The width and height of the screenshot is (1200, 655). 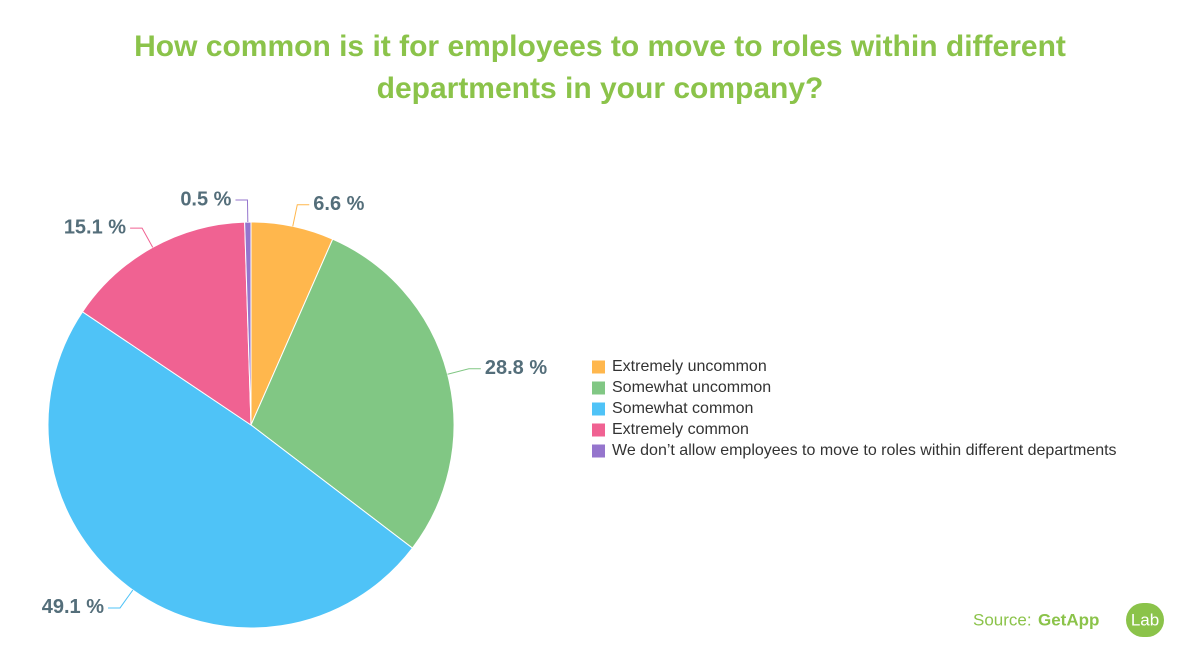 What do you see at coordinates (689, 366) in the screenshot?
I see `legend-label: Extremely uncommon` at bounding box center [689, 366].